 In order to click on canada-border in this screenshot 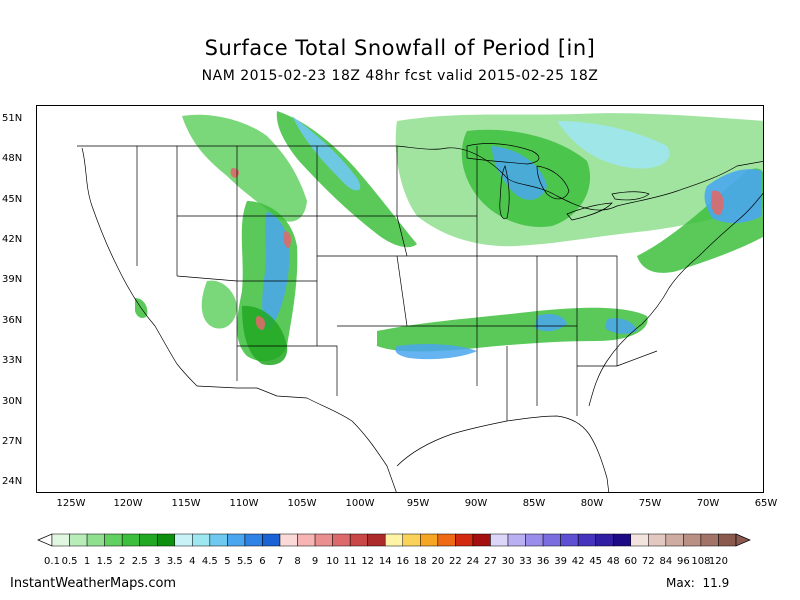, I will do `click(420, 178)`.